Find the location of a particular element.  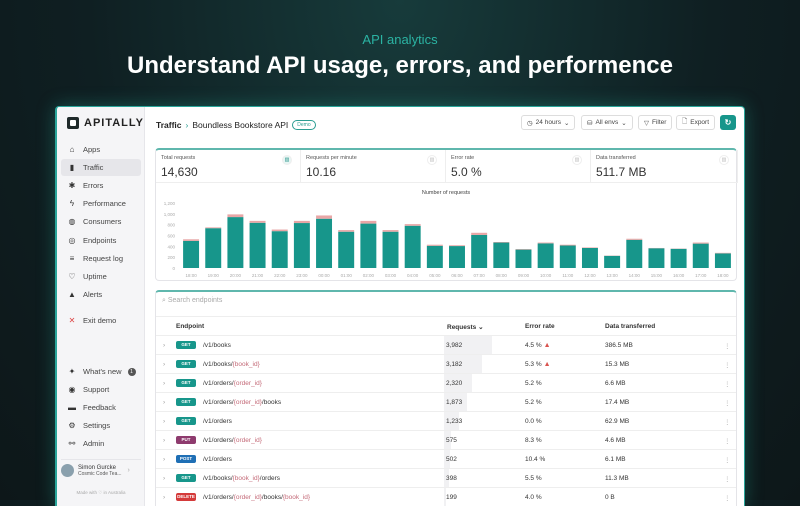

env-select: ⛁All envs⌄ is located at coordinates (607, 122).